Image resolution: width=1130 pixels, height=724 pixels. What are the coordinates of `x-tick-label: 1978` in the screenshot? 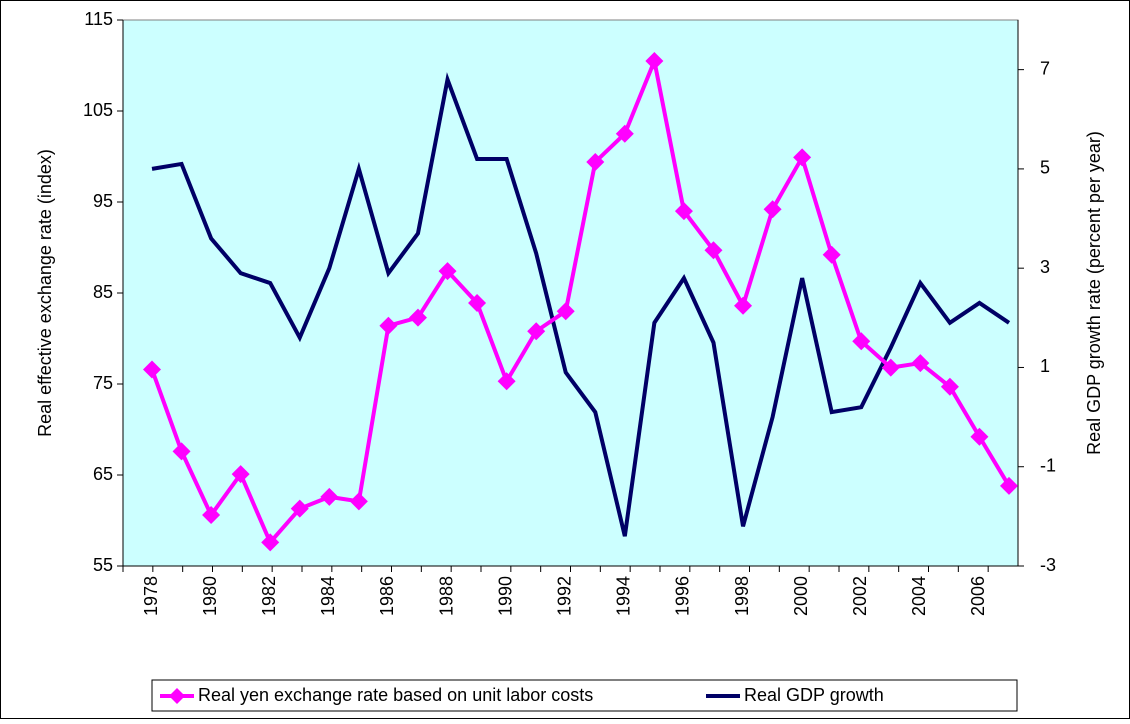 It's located at (151, 596).